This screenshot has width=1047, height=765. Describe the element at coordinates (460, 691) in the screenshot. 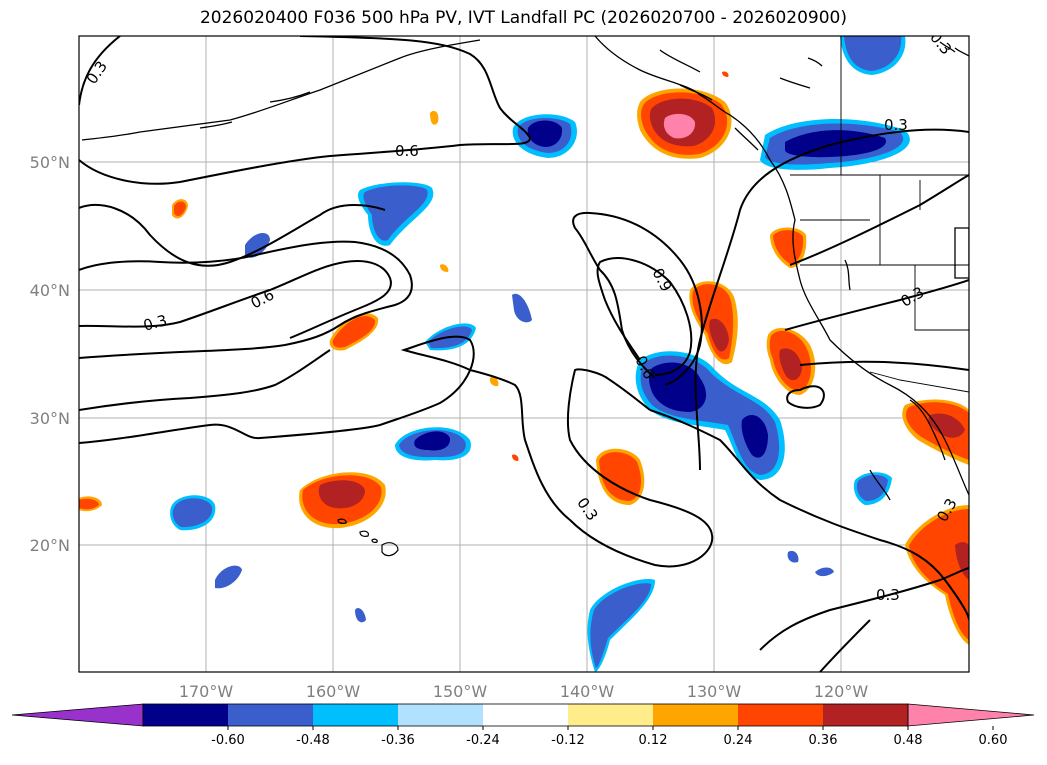

I see `lon-label: 150°W` at that location.